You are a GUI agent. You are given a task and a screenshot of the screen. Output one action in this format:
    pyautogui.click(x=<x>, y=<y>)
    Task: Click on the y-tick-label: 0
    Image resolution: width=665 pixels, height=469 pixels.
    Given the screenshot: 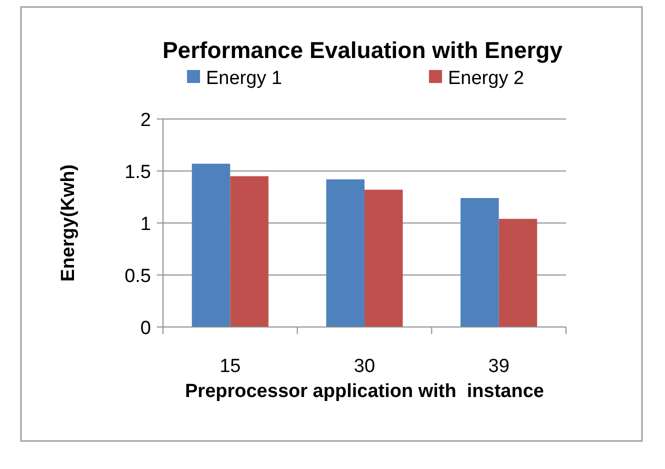 What is the action you would take?
    pyautogui.click(x=145, y=328)
    